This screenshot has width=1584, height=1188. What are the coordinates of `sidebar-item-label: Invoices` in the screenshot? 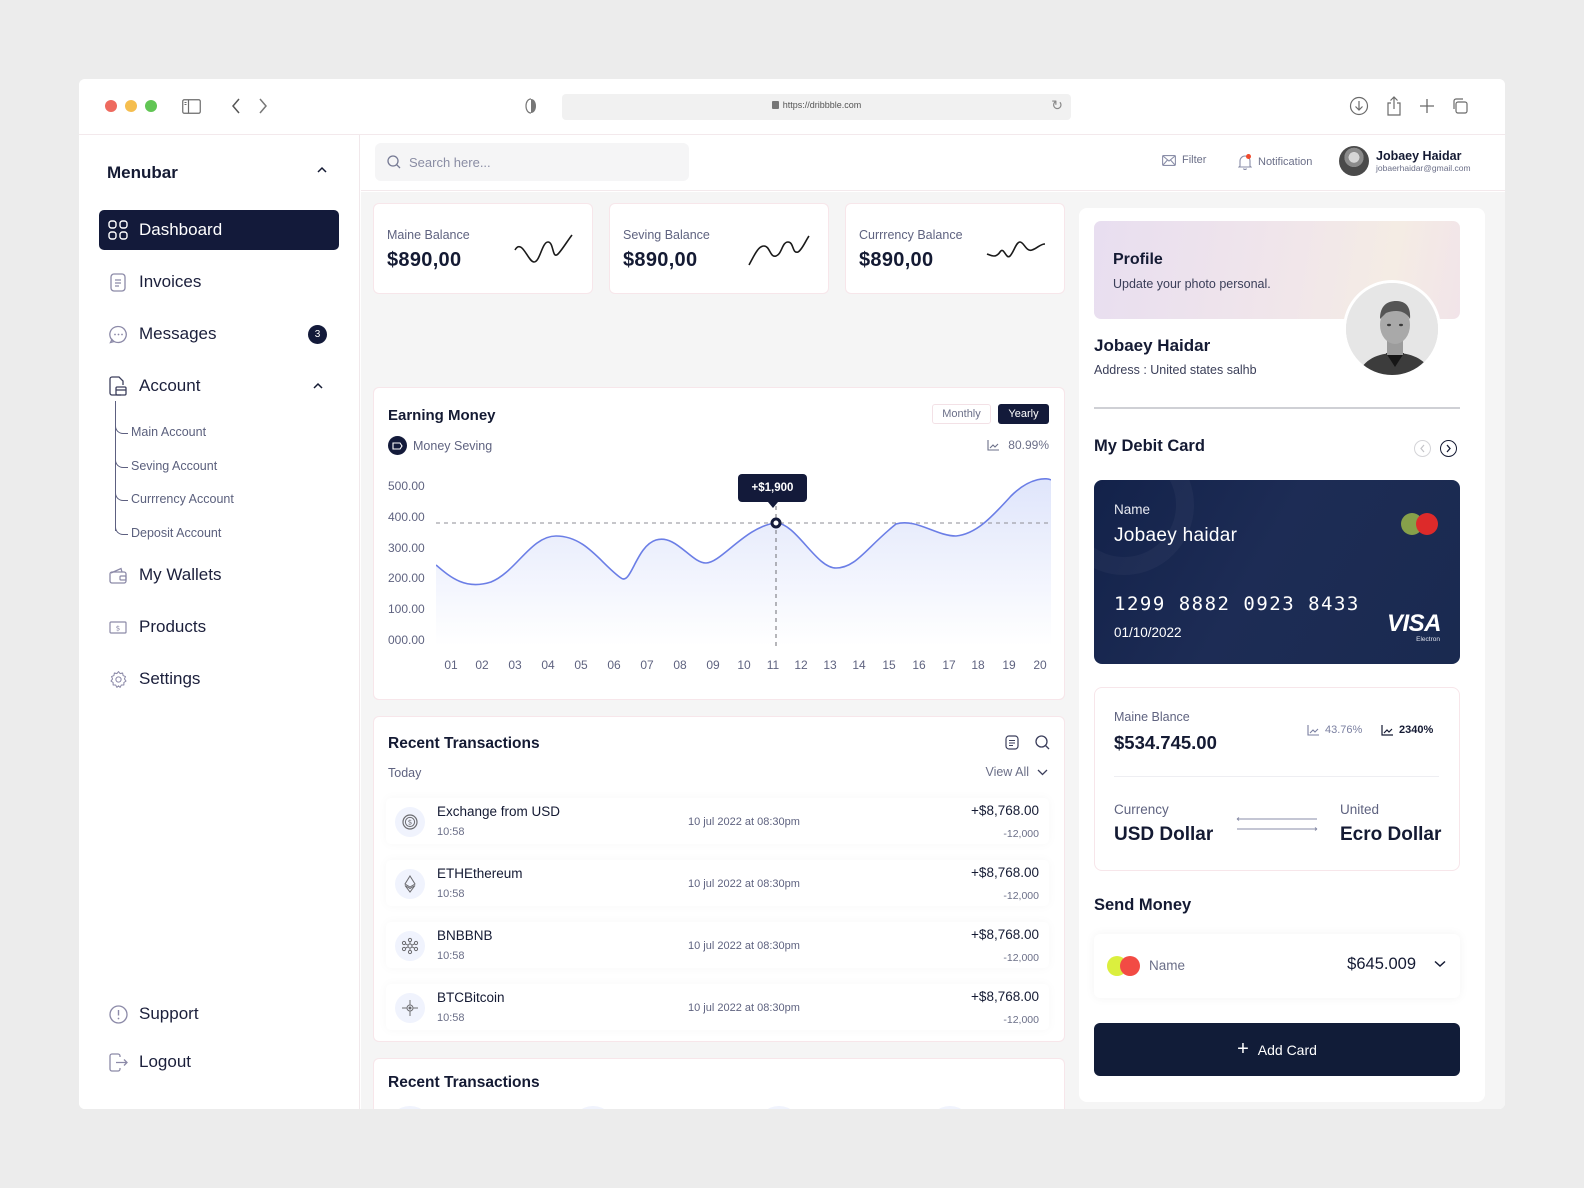 It's located at (170, 281).